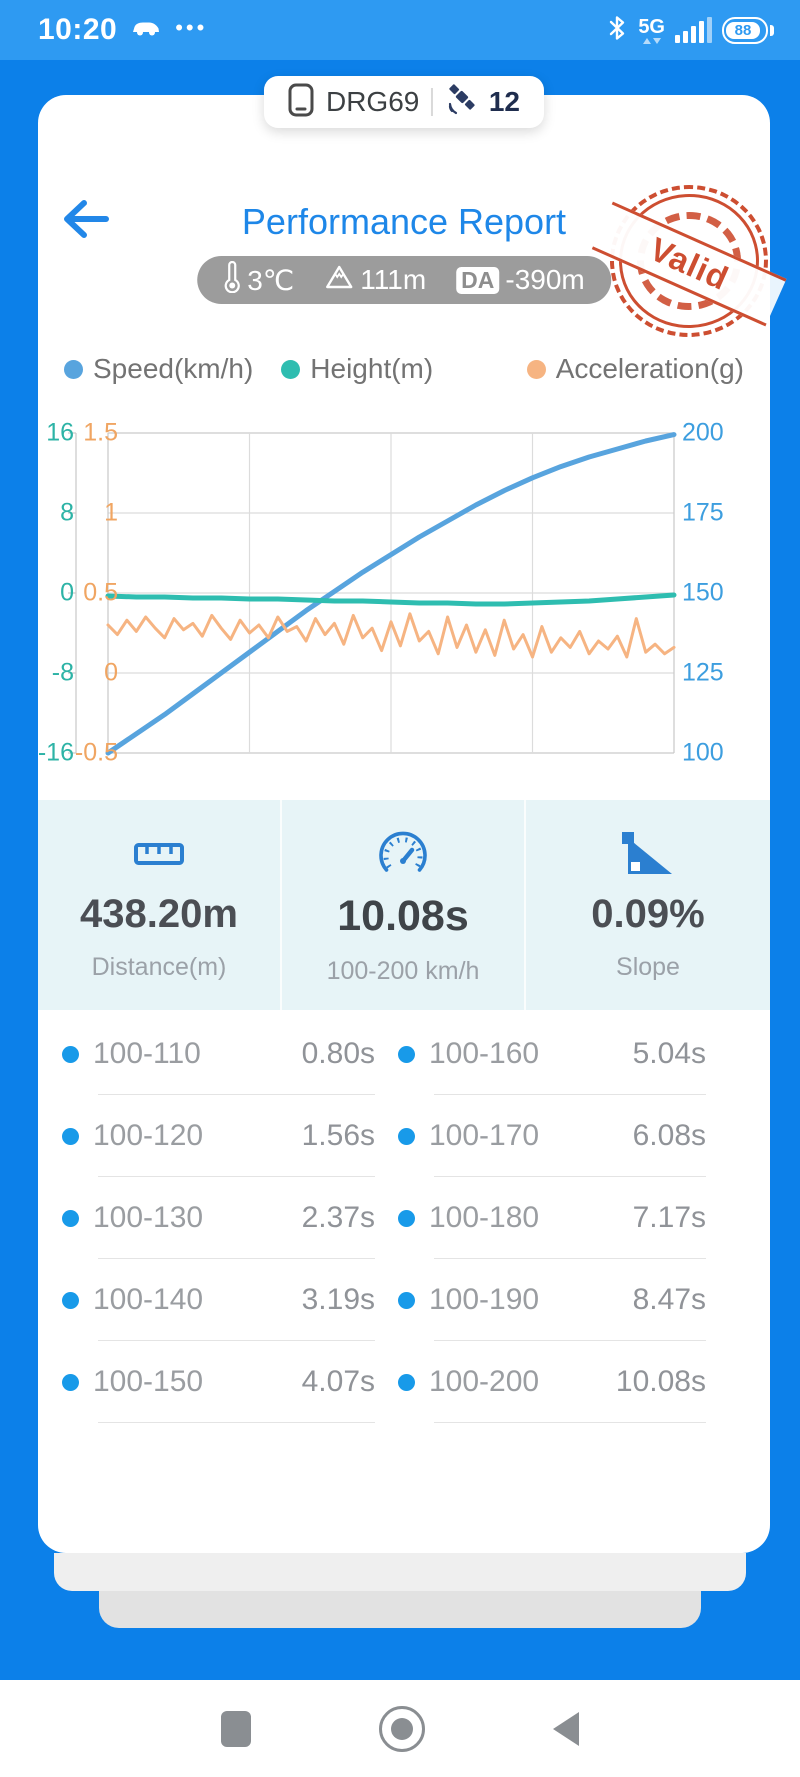 This screenshot has height=1777, width=800. I want to click on acceleration-axis-tick: 1.5, so click(100, 432).